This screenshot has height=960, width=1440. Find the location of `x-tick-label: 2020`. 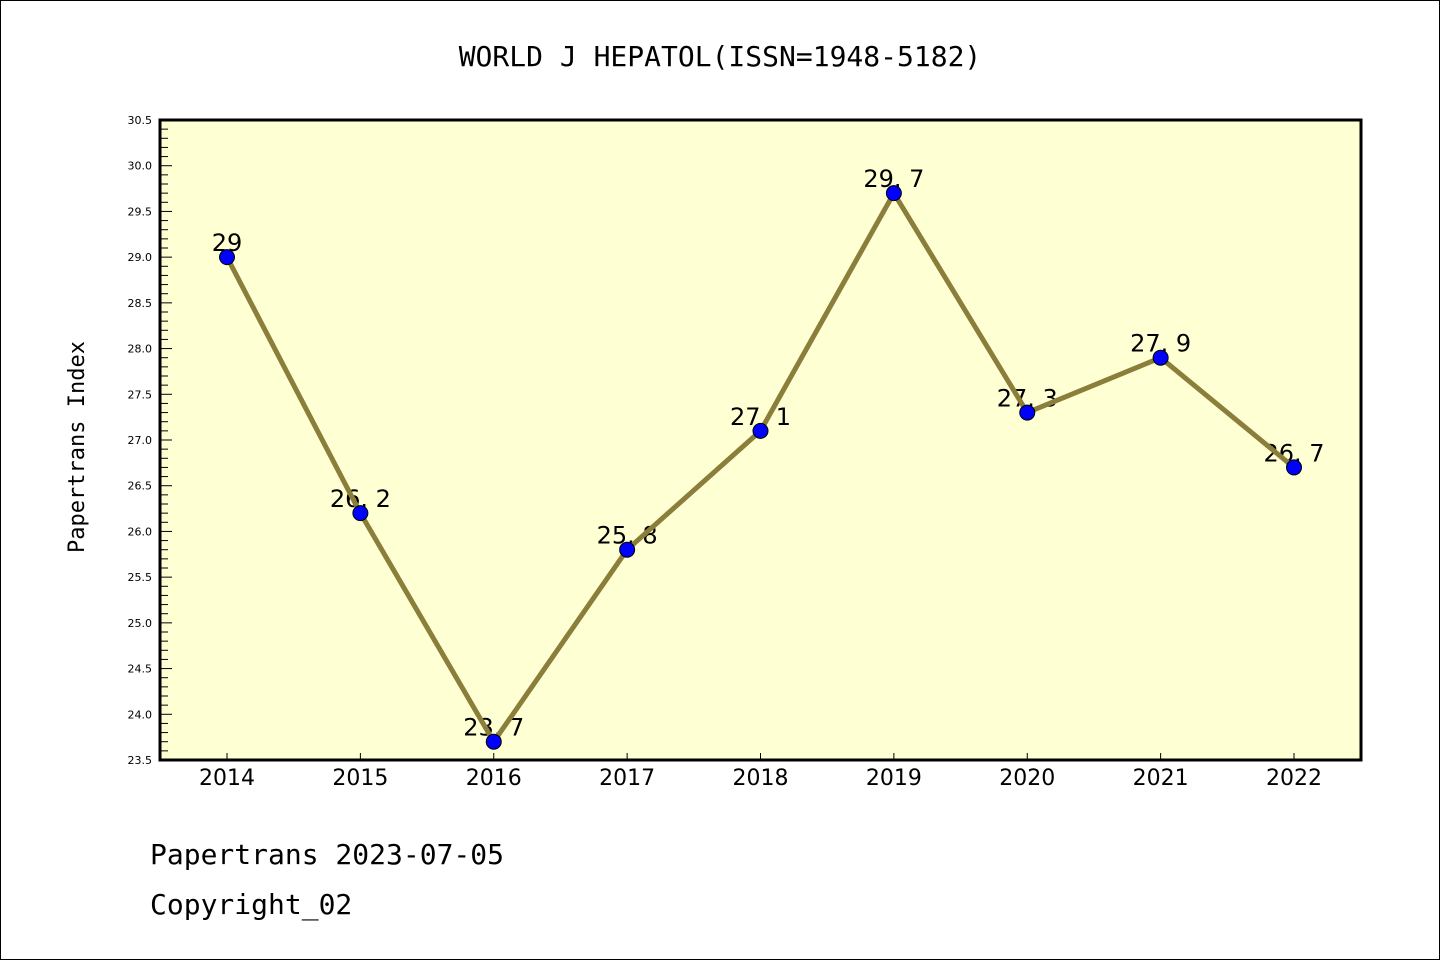

x-tick-label: 2020 is located at coordinates (1027, 778).